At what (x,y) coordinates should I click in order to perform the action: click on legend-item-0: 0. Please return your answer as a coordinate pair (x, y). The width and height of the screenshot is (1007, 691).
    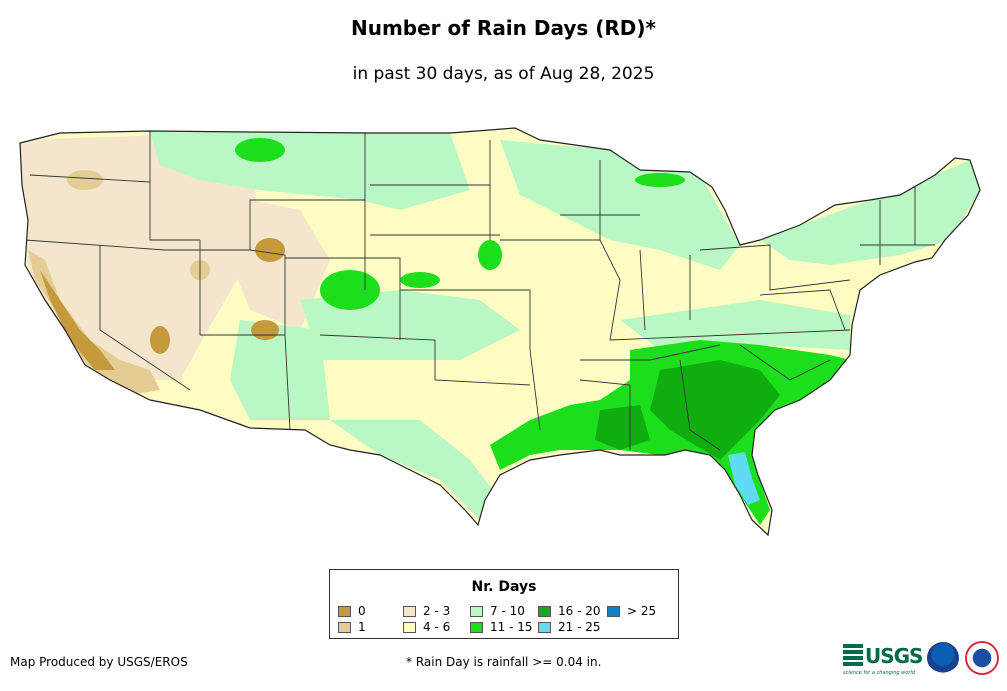
    Looking at the image, I should click on (352, 611).